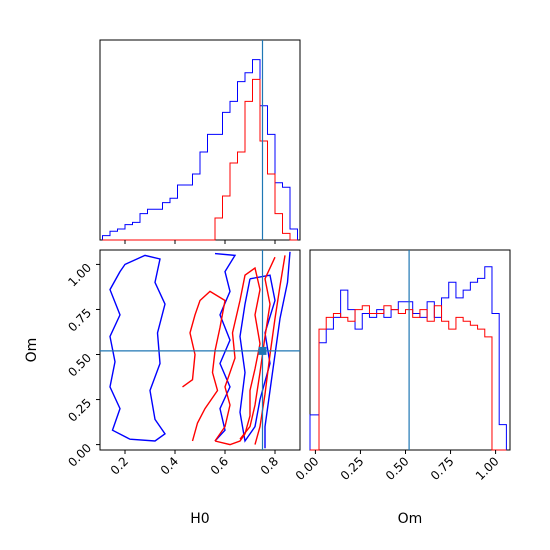 The width and height of the screenshot is (550, 550). What do you see at coordinates (408, 378) in the screenshot?
I see `om-hist-red-series` at bounding box center [408, 378].